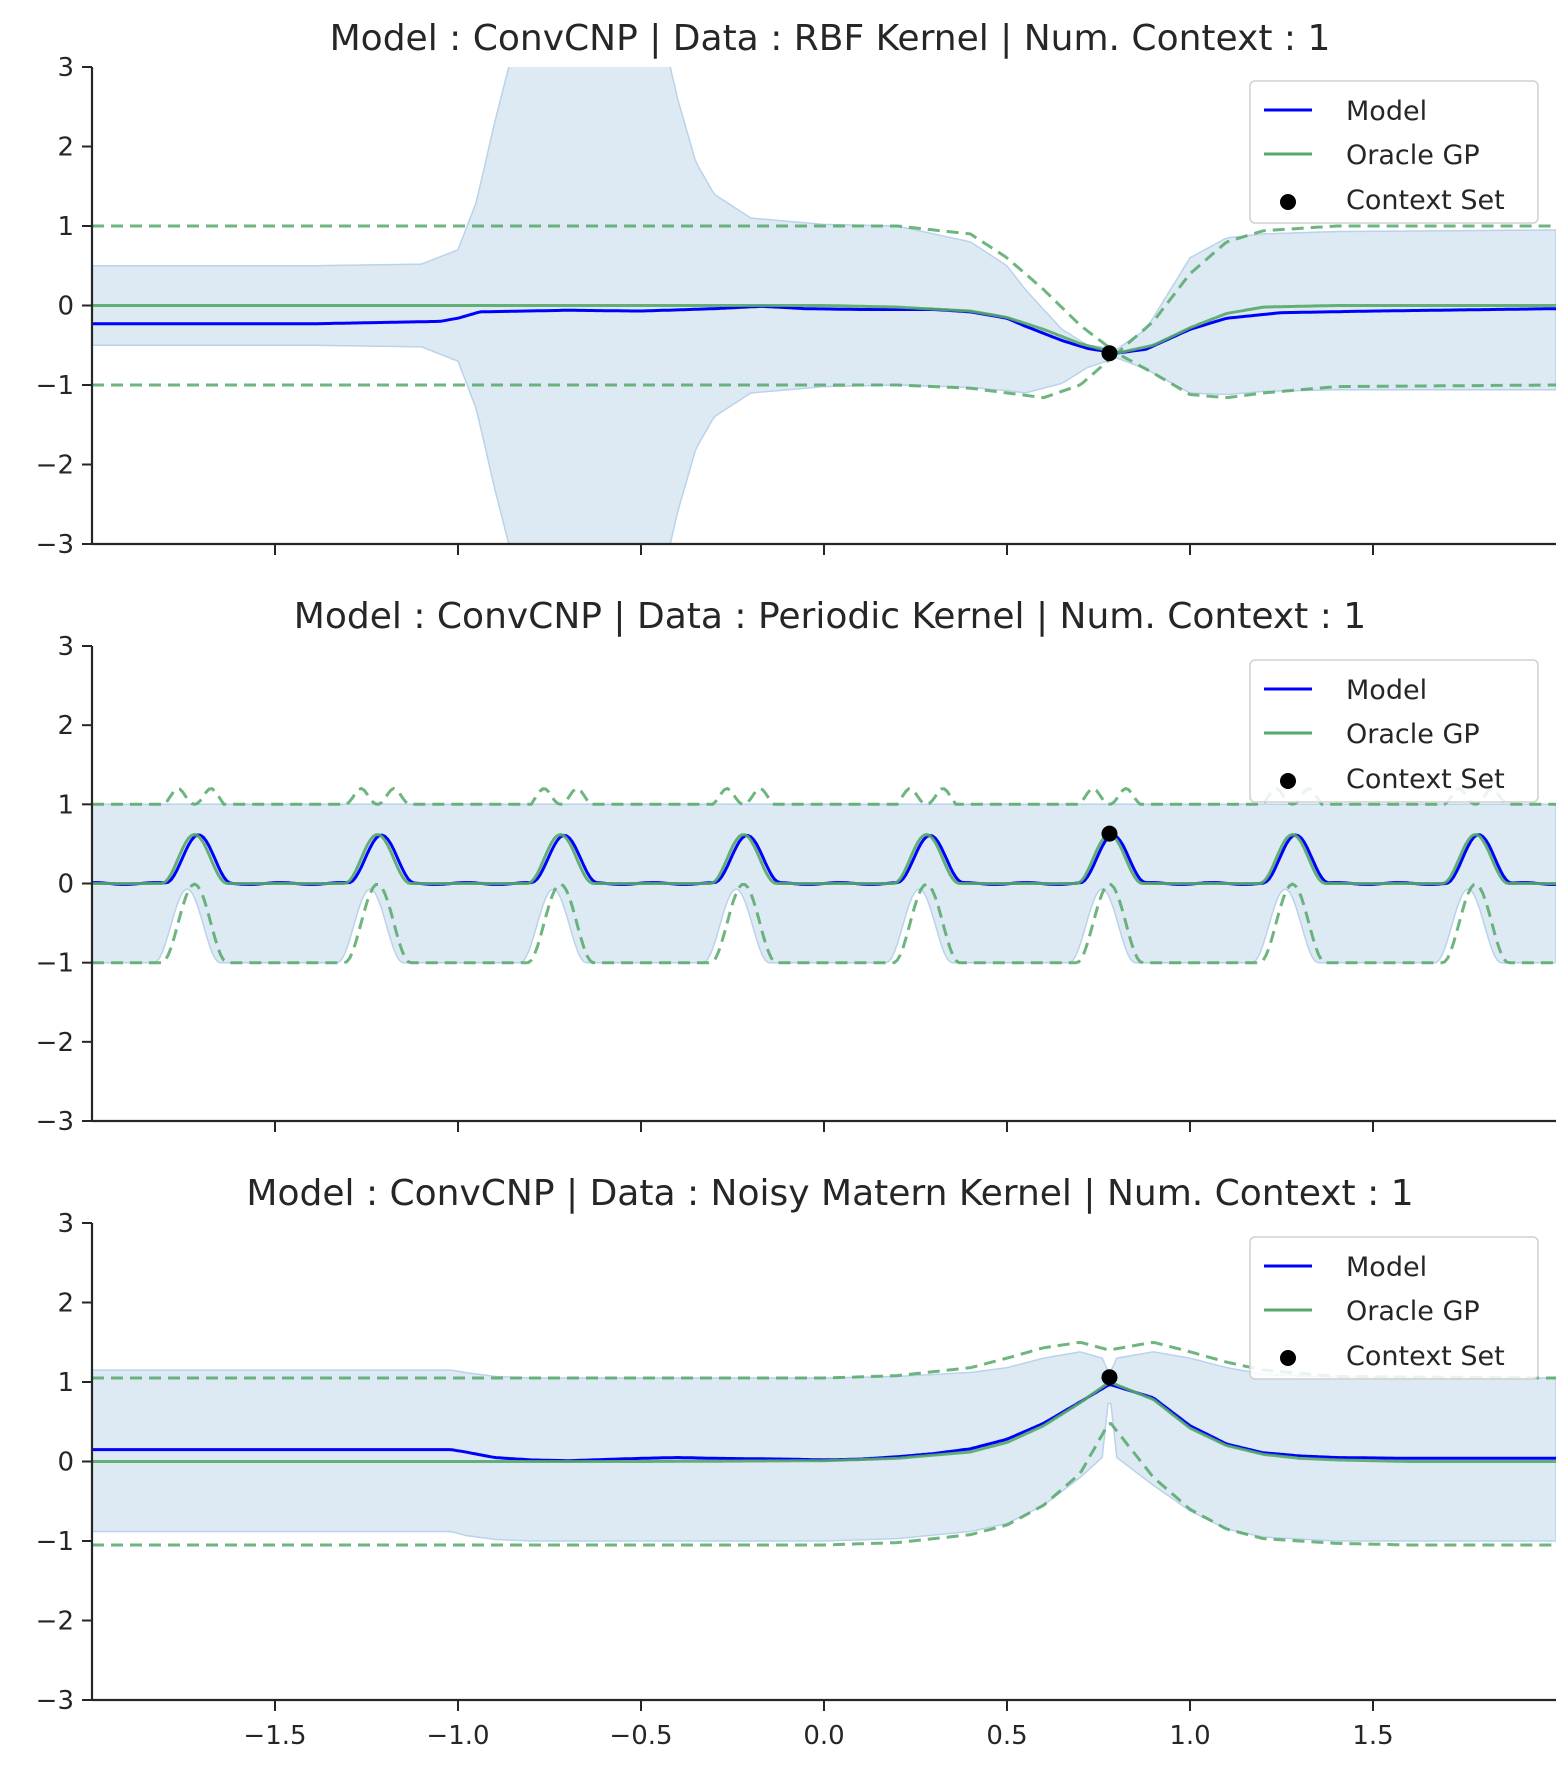  Describe the element at coordinates (1372, 1736) in the screenshot. I see `x-tick-label: 1.5` at that location.